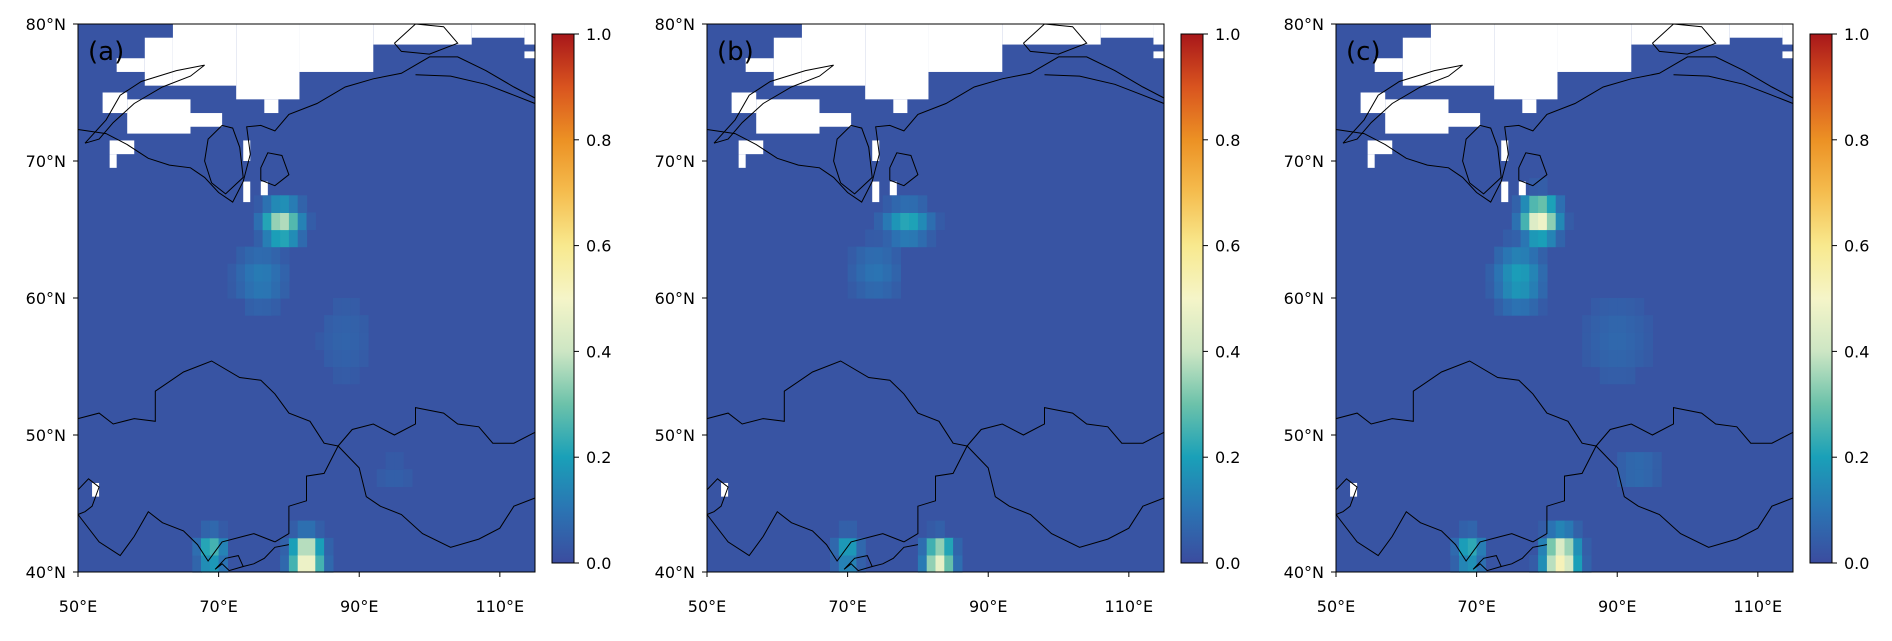  What do you see at coordinates (1839, 299) in the screenshot?
I see `colorbar: 0.0 0.2 0.4 0.6 0.8 1.0` at bounding box center [1839, 299].